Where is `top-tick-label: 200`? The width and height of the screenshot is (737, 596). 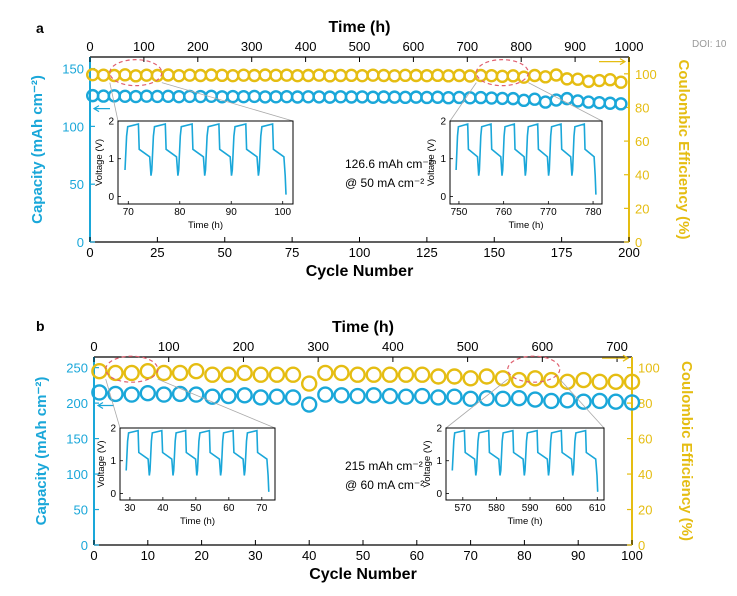 top-tick-label: 200 is located at coordinates (198, 46).